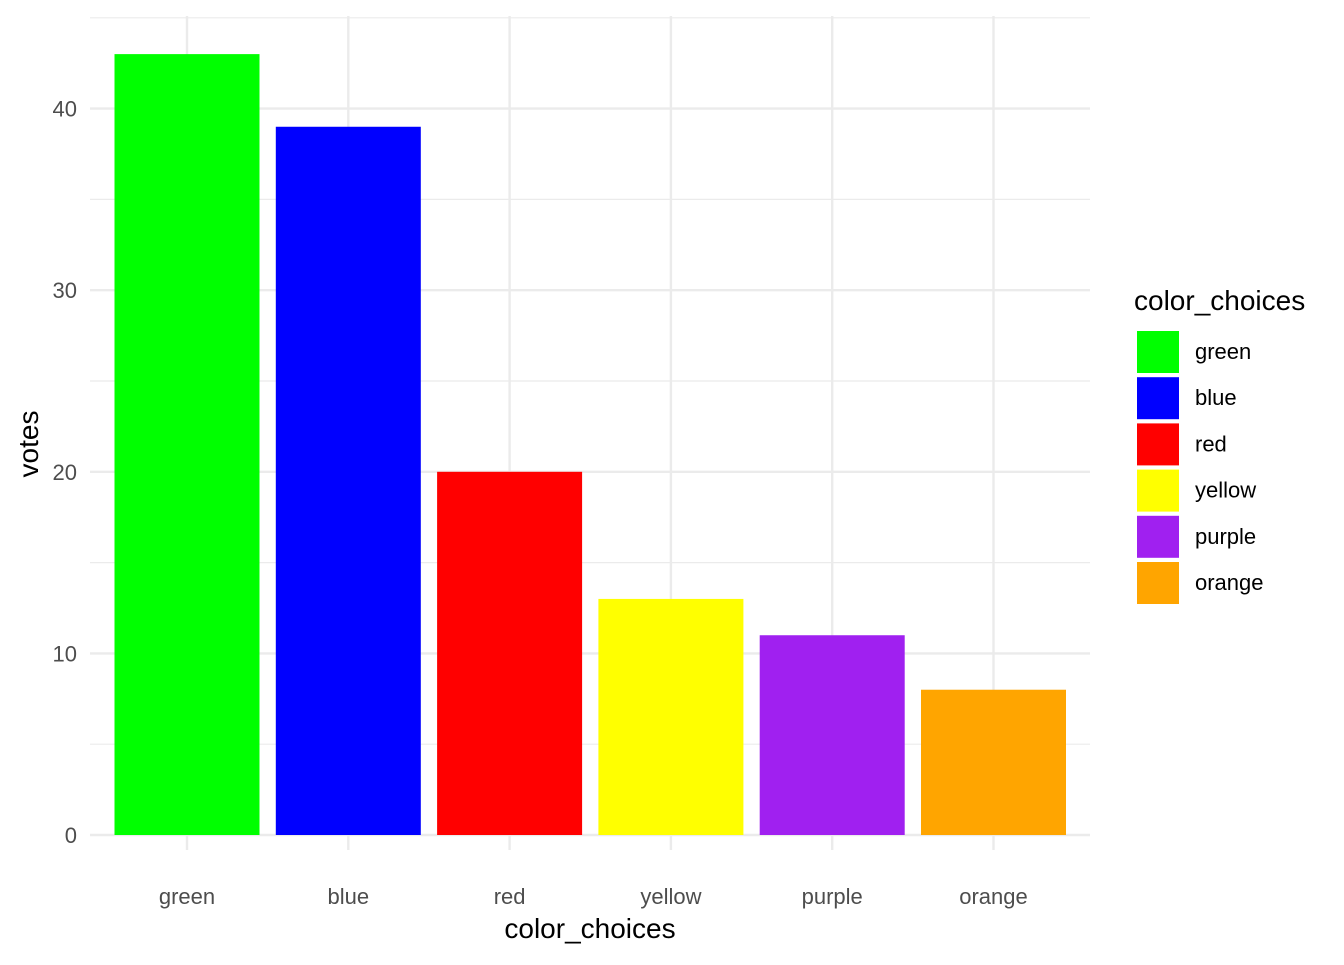 Image resolution: width=1344 pixels, height=965 pixels. What do you see at coordinates (1219, 300) in the screenshot?
I see `legend-title: color_choices` at bounding box center [1219, 300].